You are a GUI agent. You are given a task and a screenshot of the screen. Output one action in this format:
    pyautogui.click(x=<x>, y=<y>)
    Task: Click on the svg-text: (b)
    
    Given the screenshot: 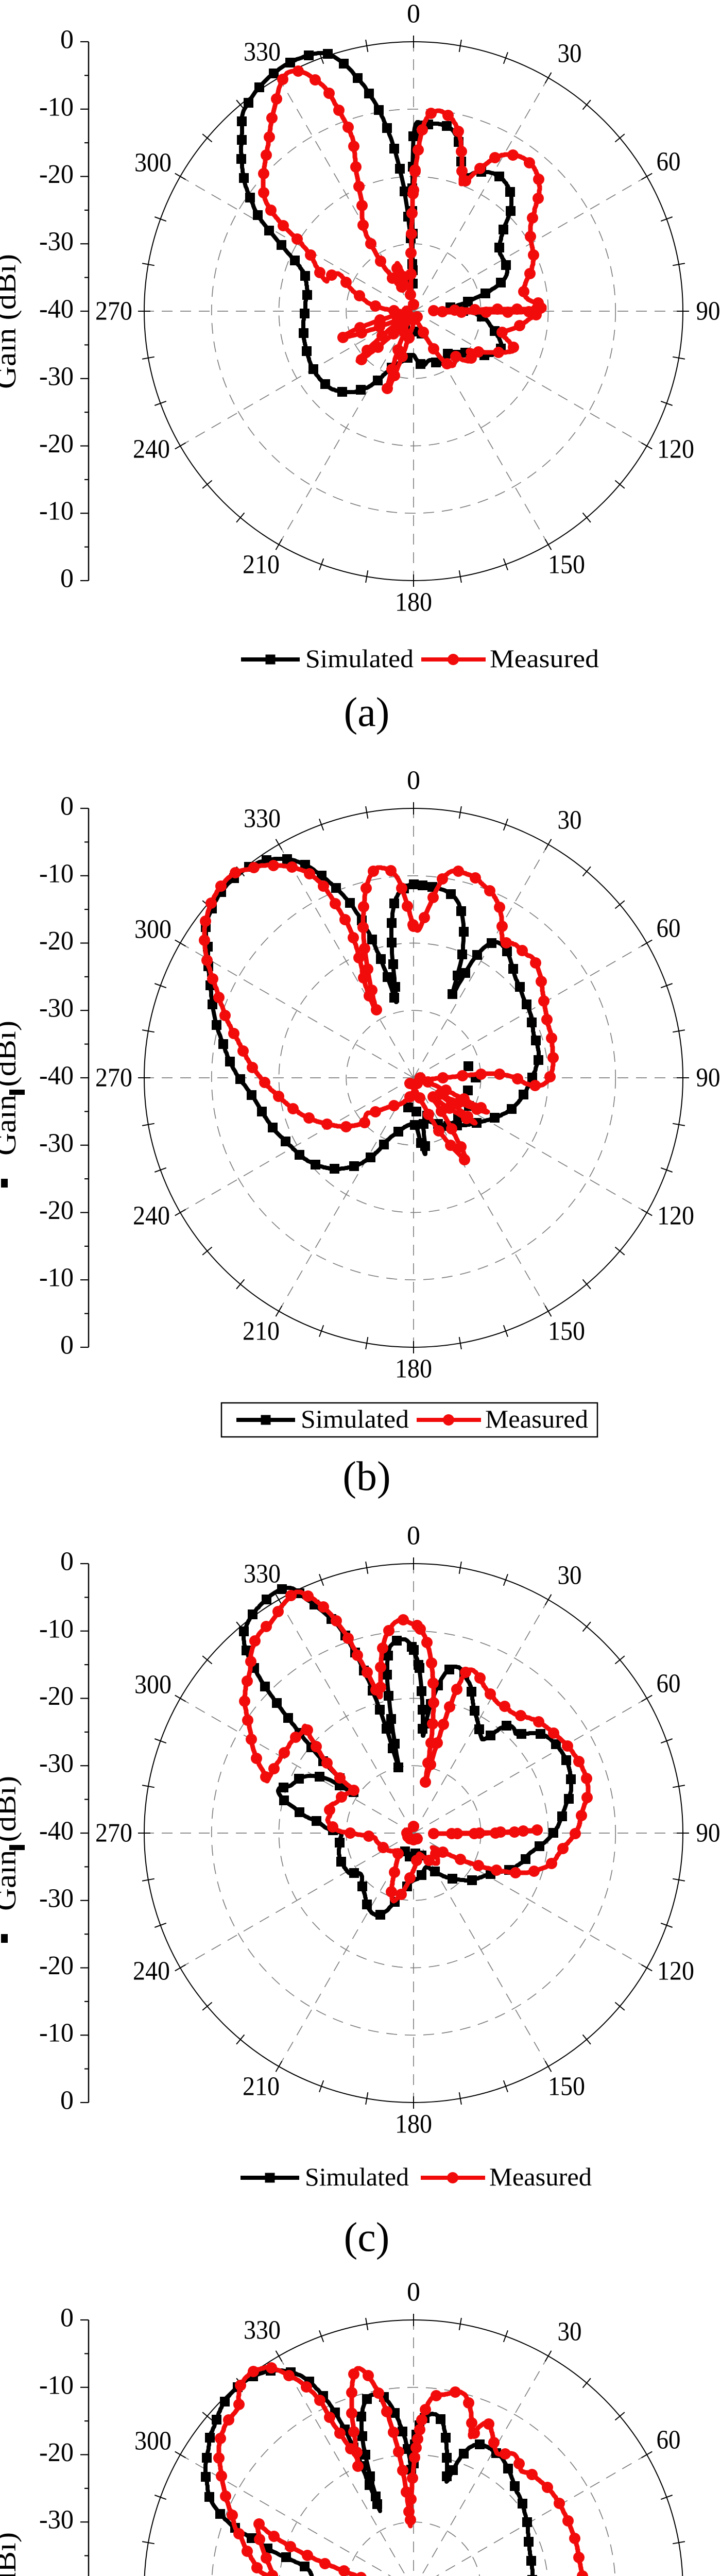 What is the action you would take?
    pyautogui.click(x=366, y=1476)
    